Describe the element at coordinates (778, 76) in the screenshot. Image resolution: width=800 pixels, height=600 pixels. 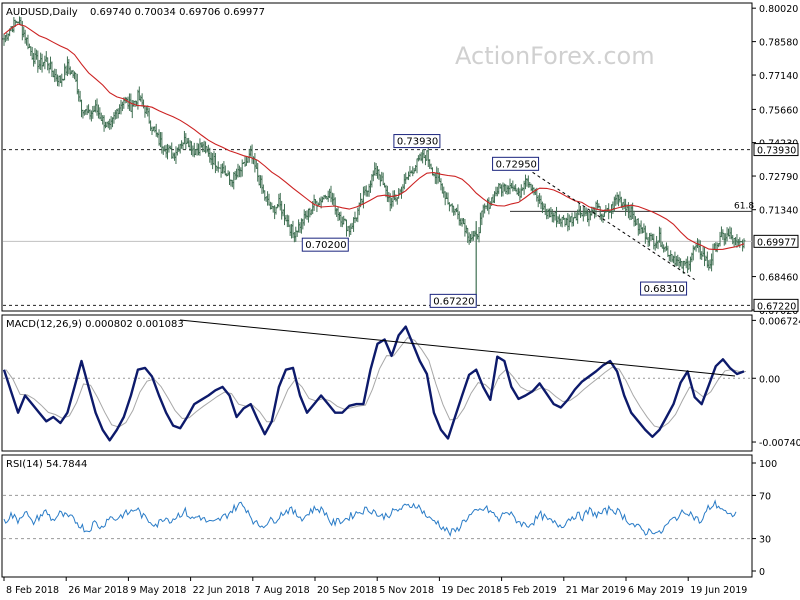
I see `price-tick-label: 0.77140` at that location.